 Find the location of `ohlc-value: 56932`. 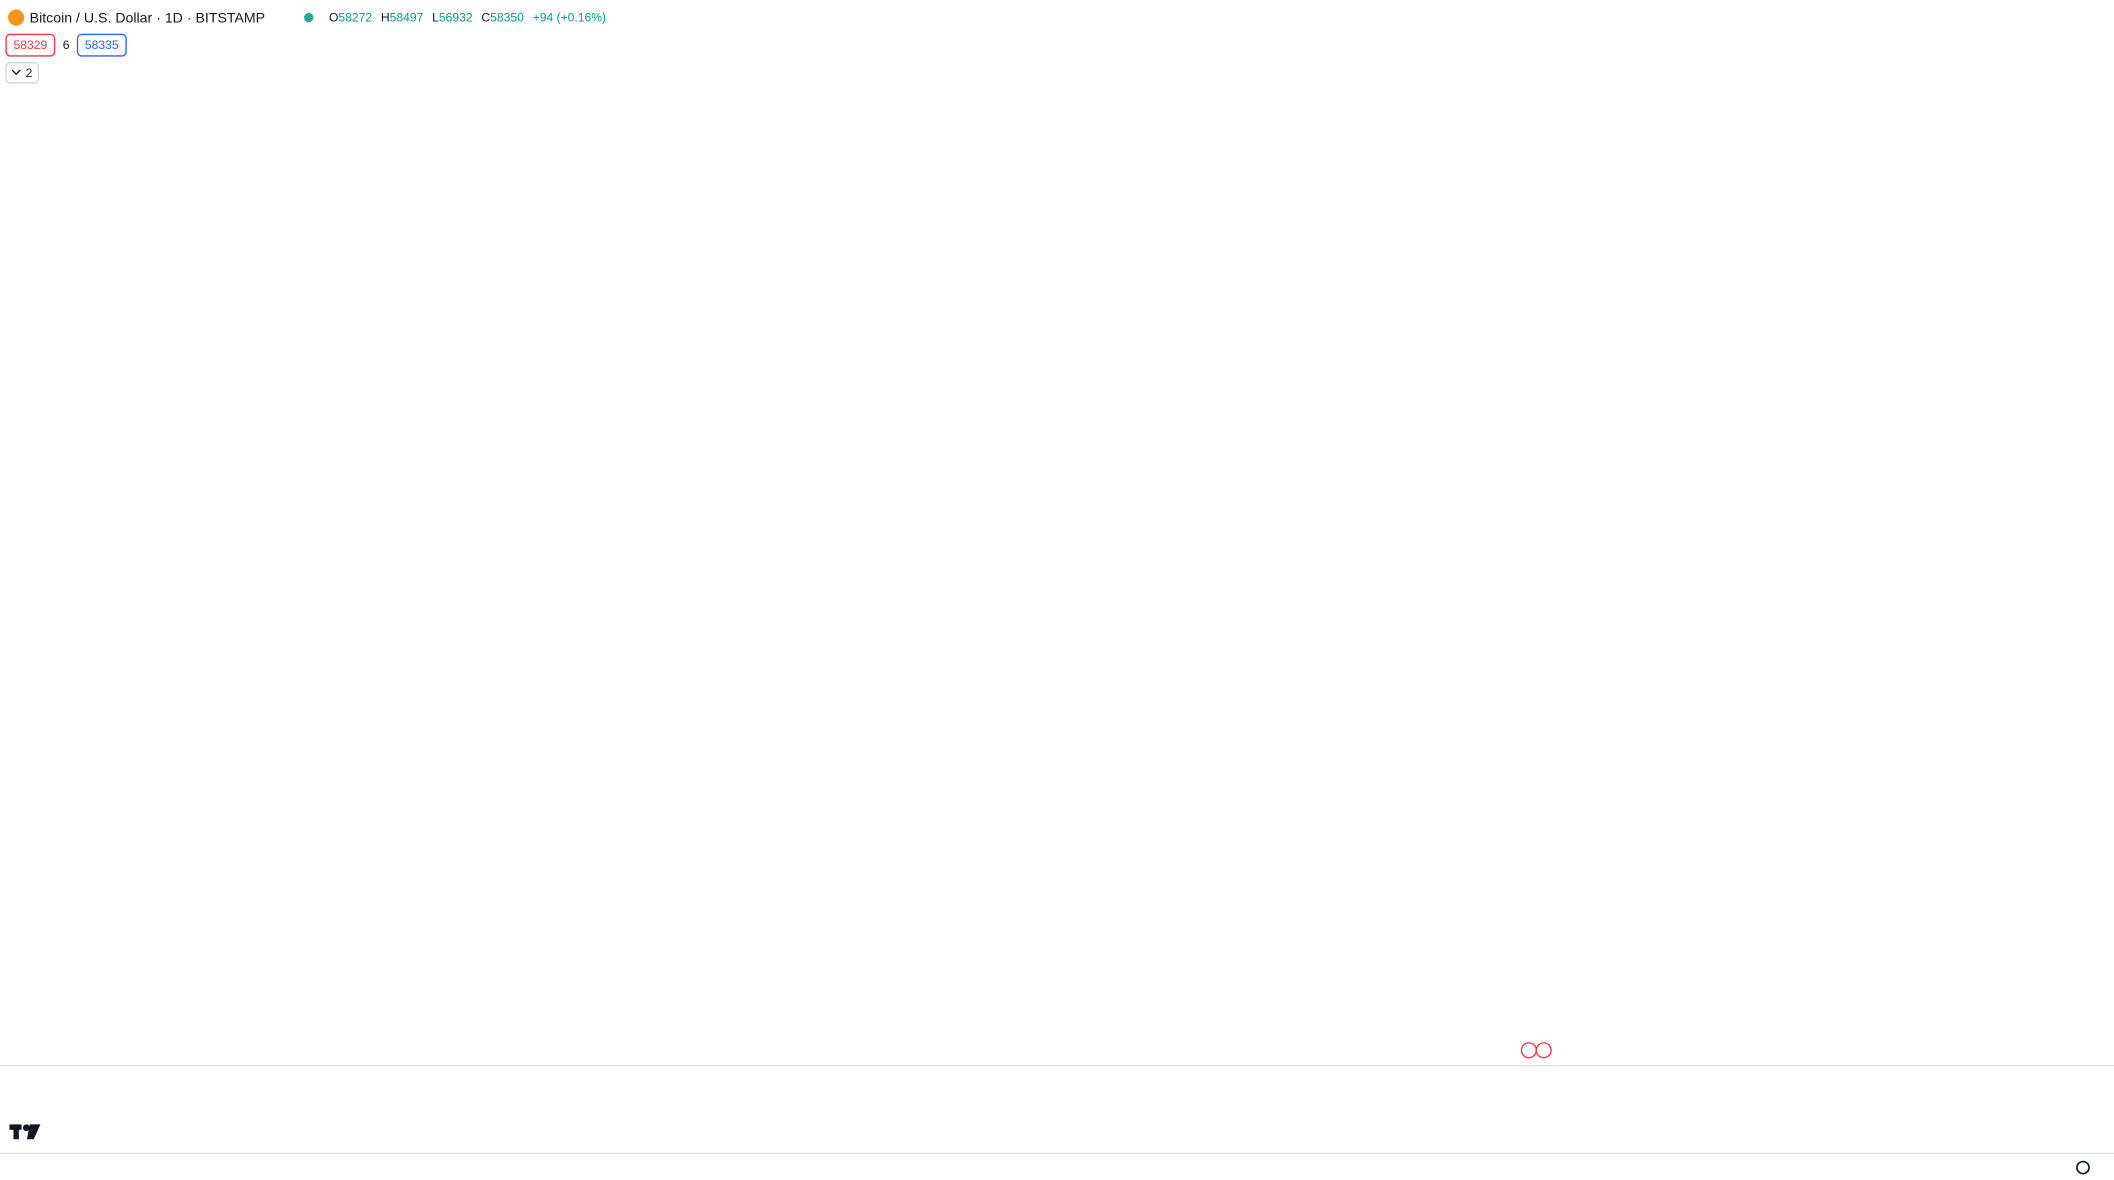

ohlc-value: 56932 is located at coordinates (456, 18).